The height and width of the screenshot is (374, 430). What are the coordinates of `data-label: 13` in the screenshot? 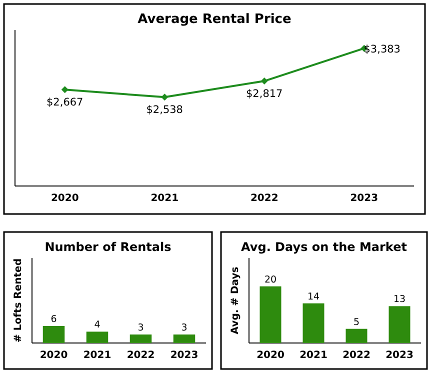 It's located at (399, 300).